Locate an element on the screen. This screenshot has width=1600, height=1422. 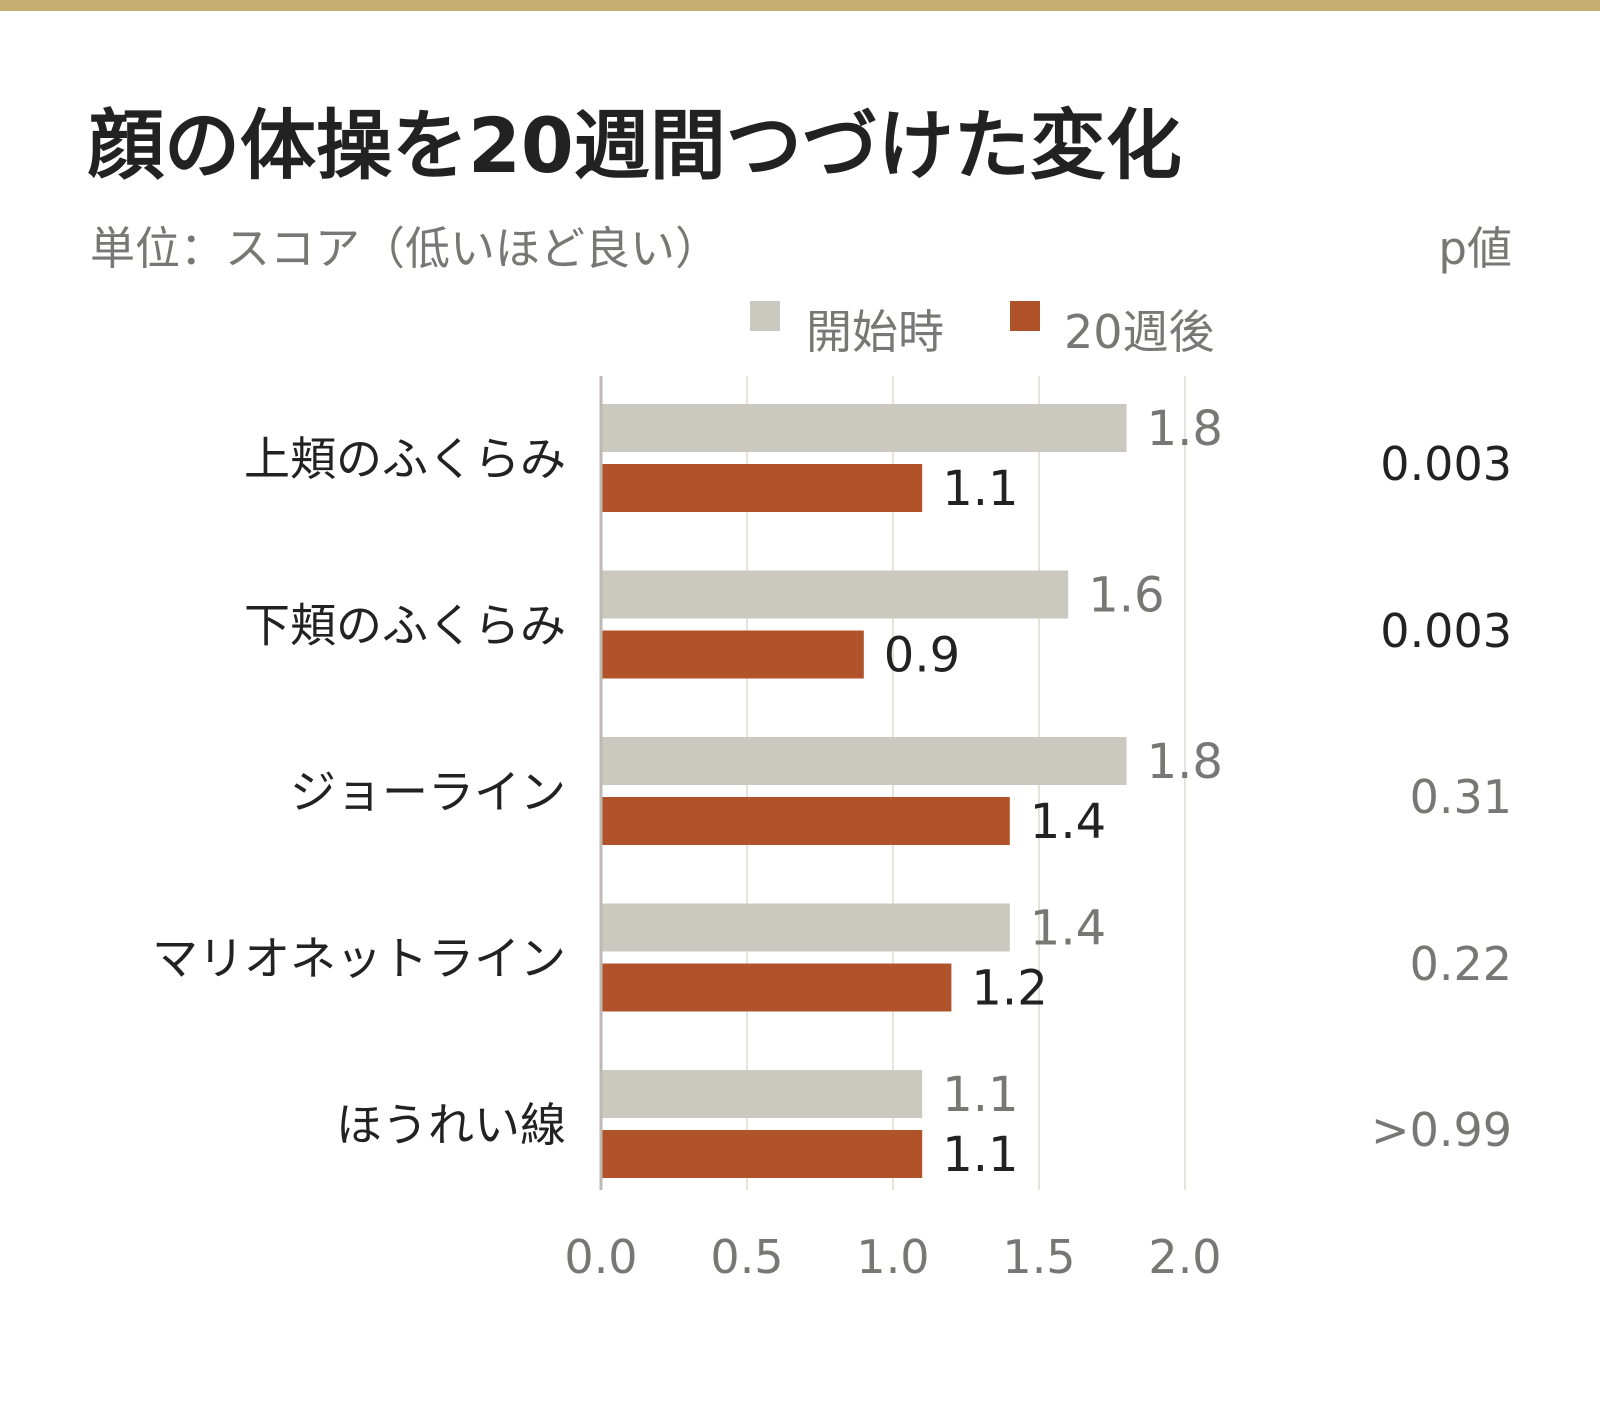
data-label-after: 0.9 is located at coordinates (922, 656).